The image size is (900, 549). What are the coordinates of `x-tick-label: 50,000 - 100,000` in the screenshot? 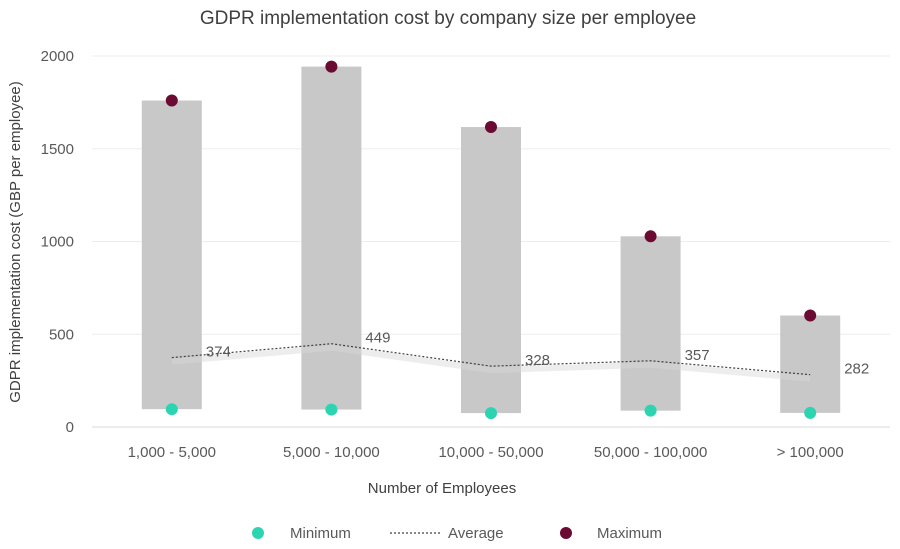 It's located at (650, 452).